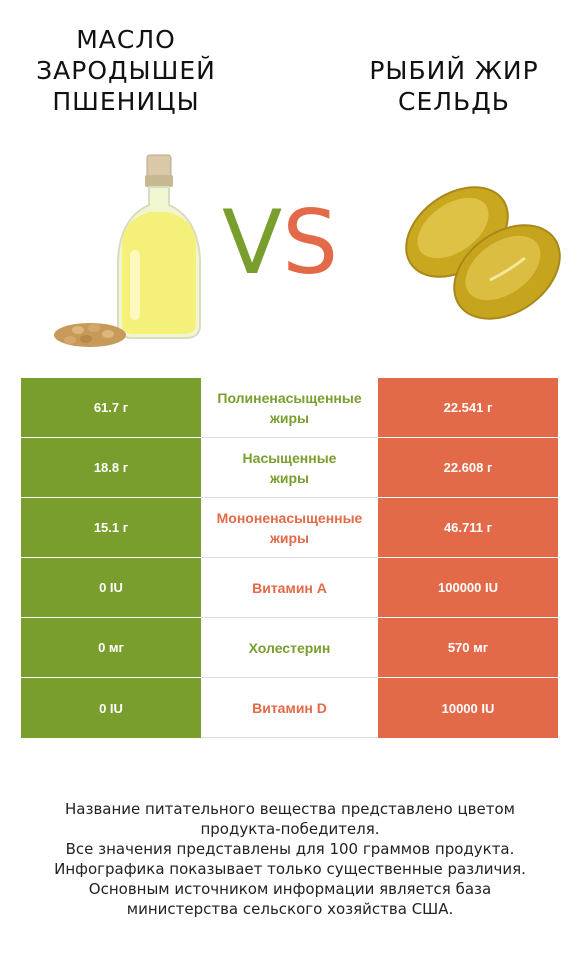  I want to click on footnote-line: продукта-победителя., so click(290, 829).